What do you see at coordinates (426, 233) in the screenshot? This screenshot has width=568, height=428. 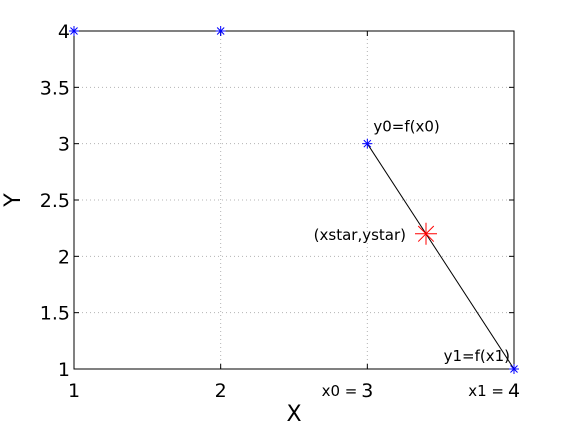 I see `estimate-point-marker` at bounding box center [426, 233].